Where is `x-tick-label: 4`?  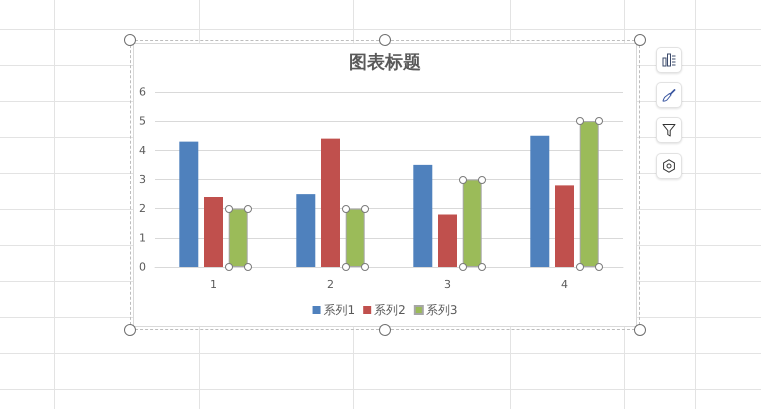
x-tick-label: 4 is located at coordinates (564, 284).